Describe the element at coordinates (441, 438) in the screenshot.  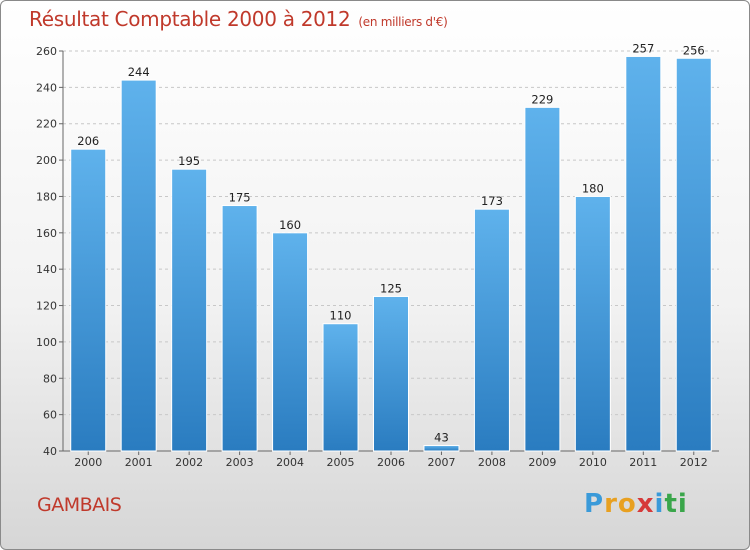
I see `bar-value-label: 43` at that location.